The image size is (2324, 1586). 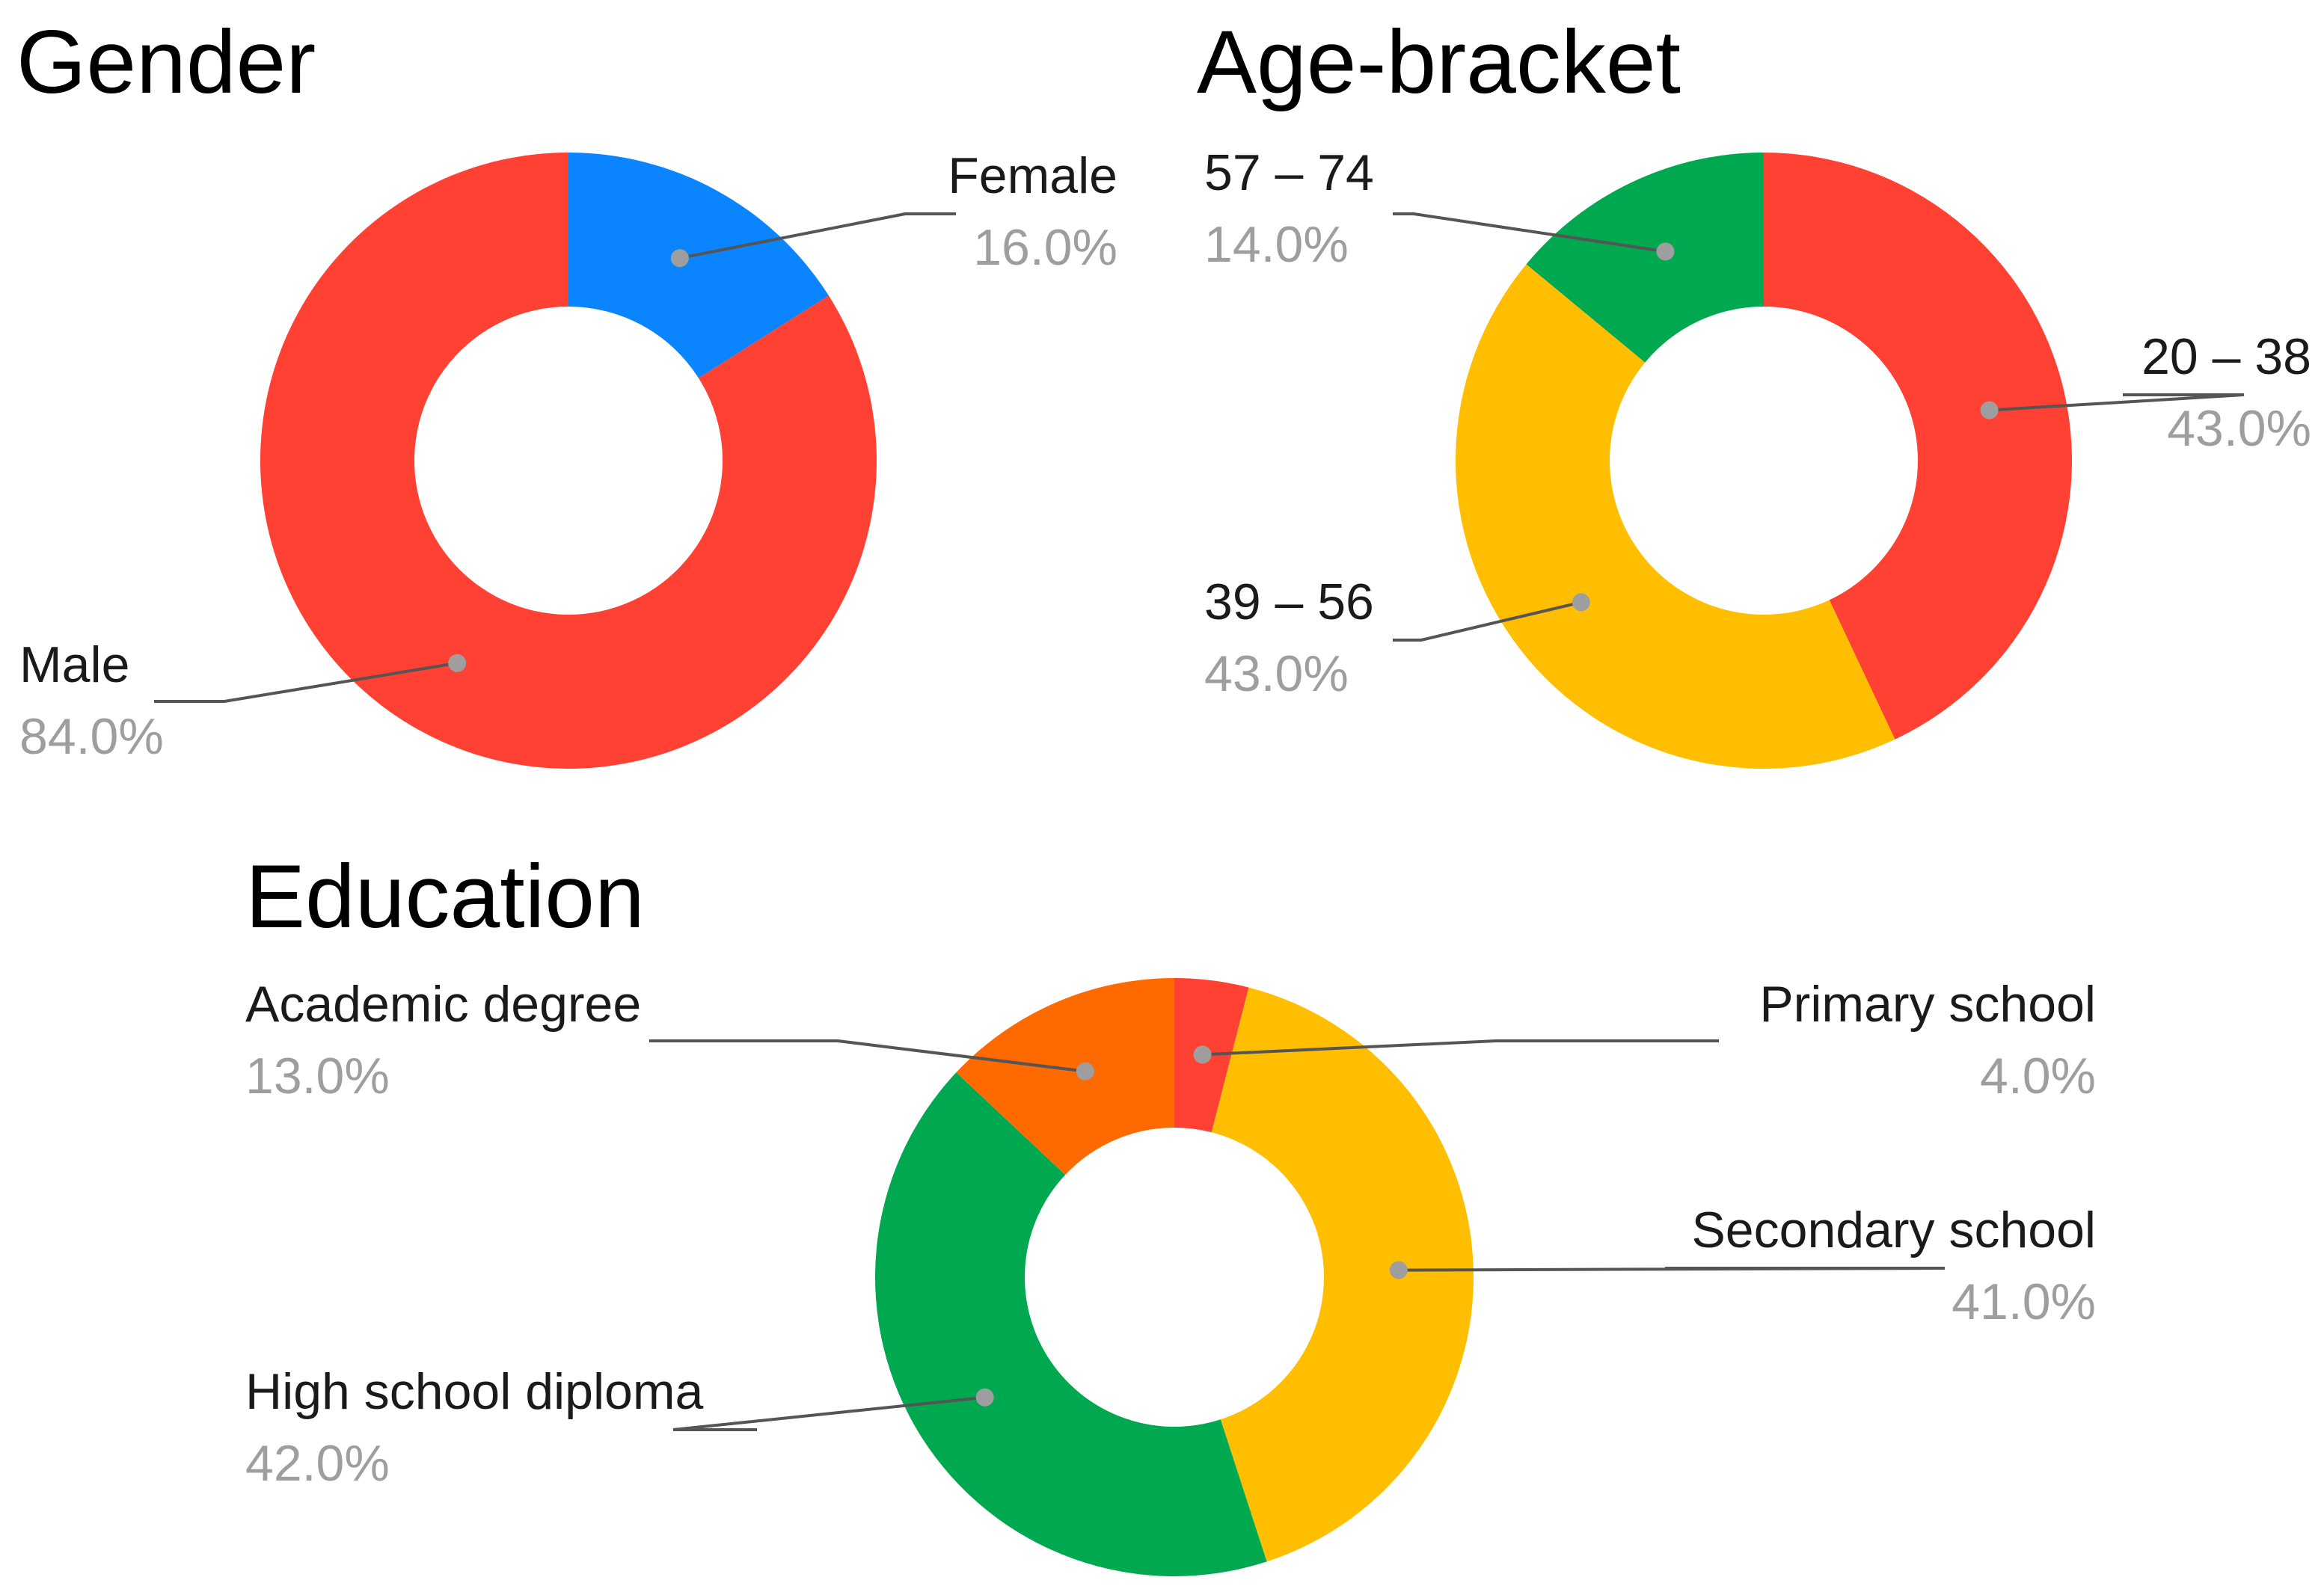 I want to click on slice-value-20-38: 43.0%, so click(x=2239, y=428).